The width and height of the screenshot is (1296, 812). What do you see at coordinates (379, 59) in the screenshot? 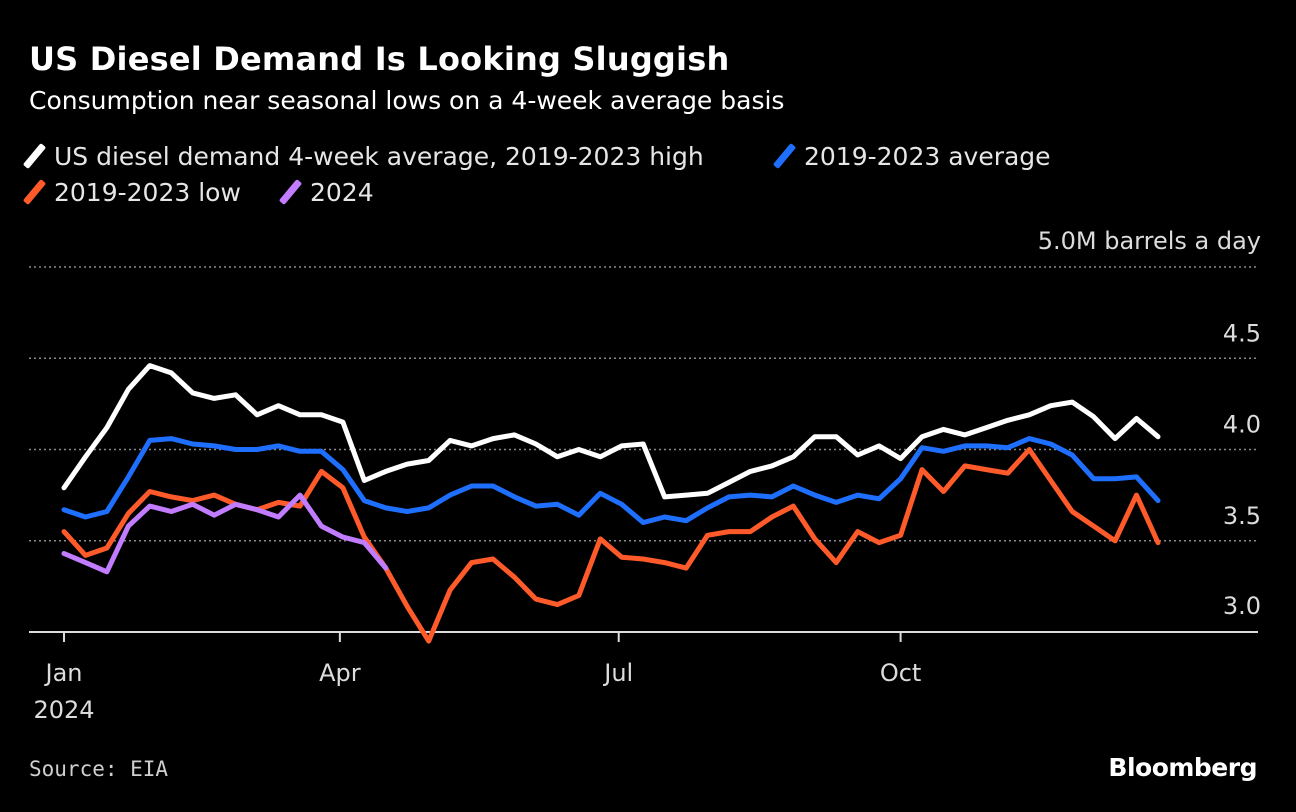
I see `chart-title: US Diesel Demand Is Looking Sluggish` at bounding box center [379, 59].